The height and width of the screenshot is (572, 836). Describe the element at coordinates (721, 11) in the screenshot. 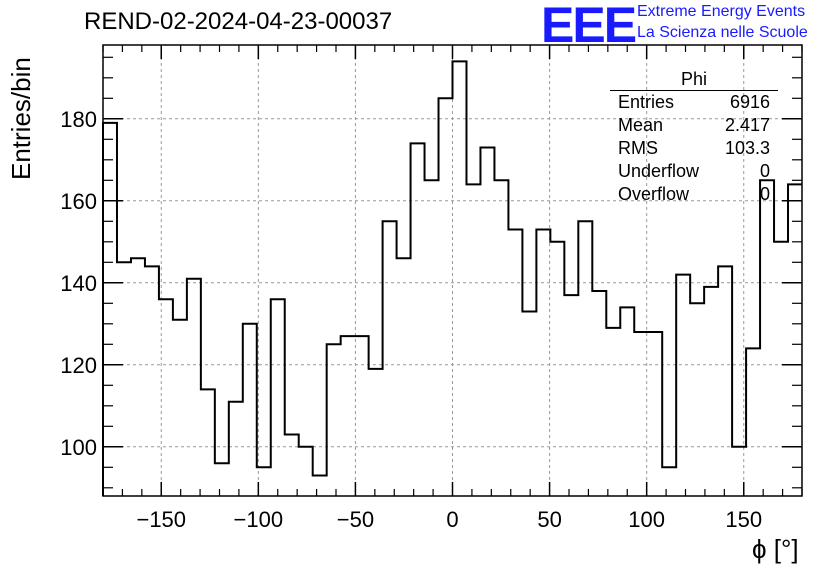

I see `logo-text-line1: Extreme Energy Events` at that location.